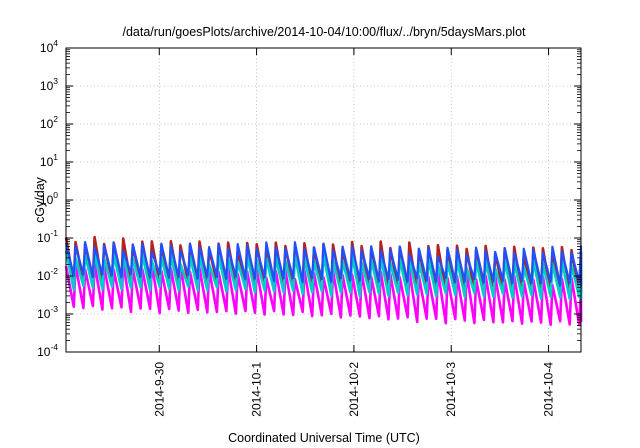 Image resolution: width=640 pixels, height=448 pixels. Describe the element at coordinates (159, 389) in the screenshot. I see `x-tick-label: 2014-9-30` at that location.